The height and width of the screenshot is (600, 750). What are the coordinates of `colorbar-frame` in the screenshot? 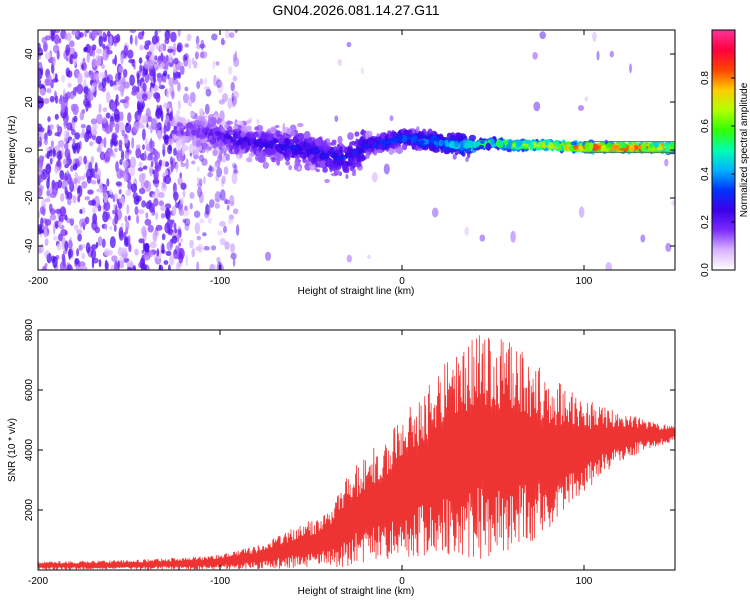 It's located at (723, 150).